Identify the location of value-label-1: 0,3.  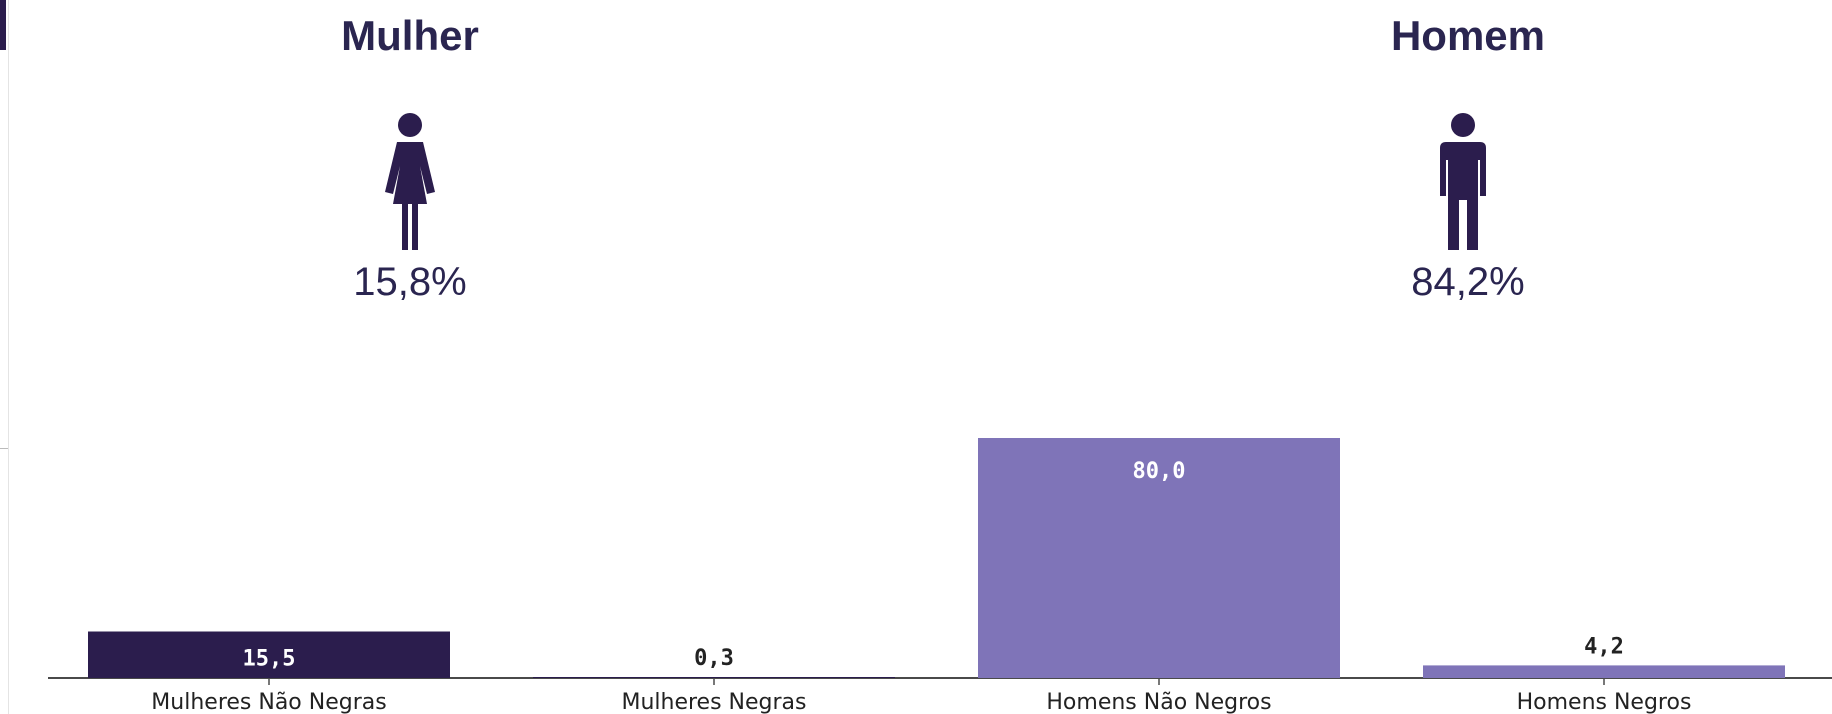
(714, 658).